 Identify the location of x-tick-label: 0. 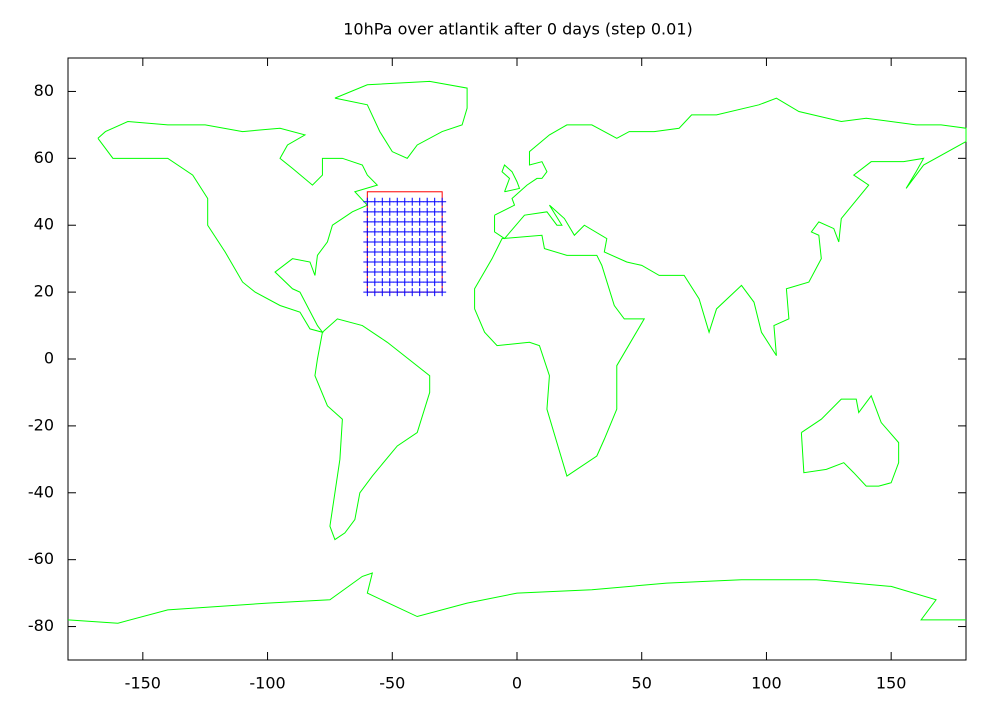
(517, 683).